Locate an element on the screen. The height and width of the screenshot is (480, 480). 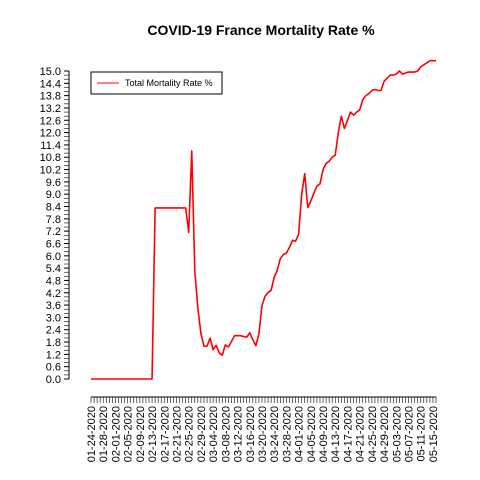
y-tick-label: 7.8 is located at coordinates (53, 220).